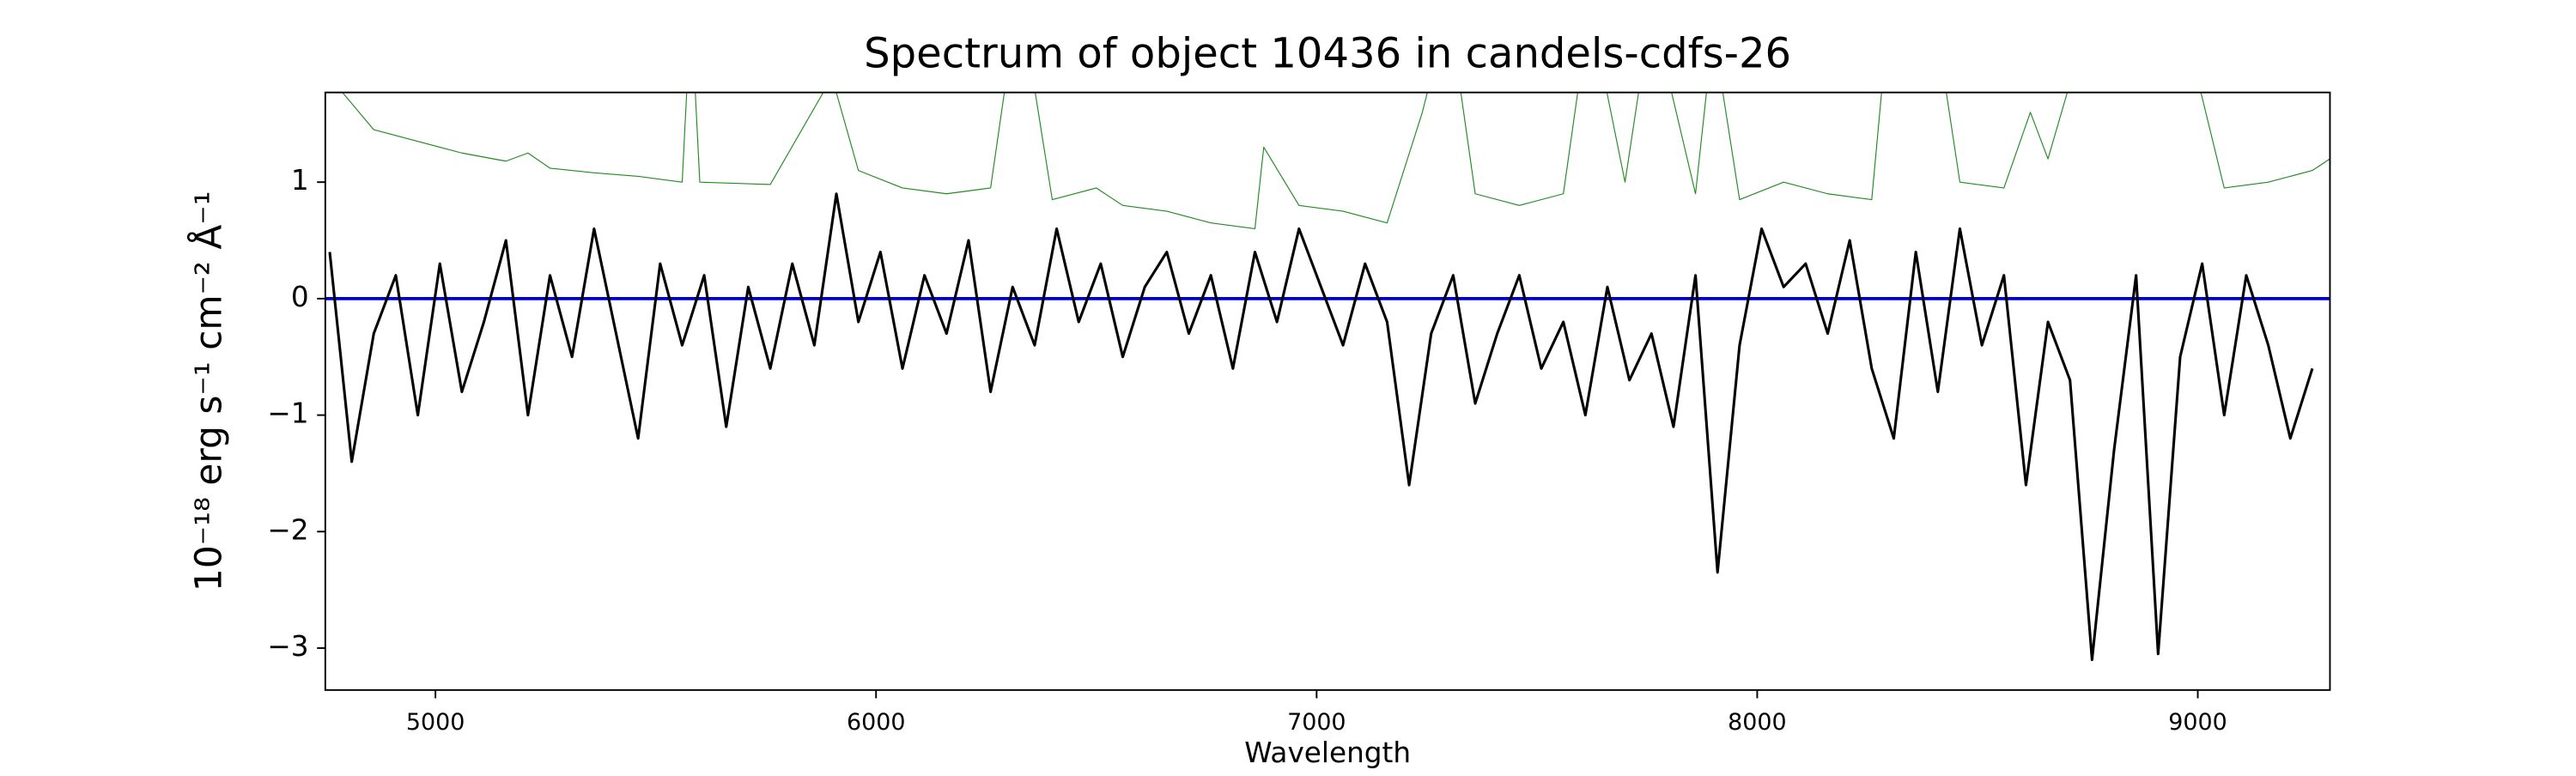 This screenshot has width=2576, height=776. I want to click on y-tick-label: 0, so click(300, 297).